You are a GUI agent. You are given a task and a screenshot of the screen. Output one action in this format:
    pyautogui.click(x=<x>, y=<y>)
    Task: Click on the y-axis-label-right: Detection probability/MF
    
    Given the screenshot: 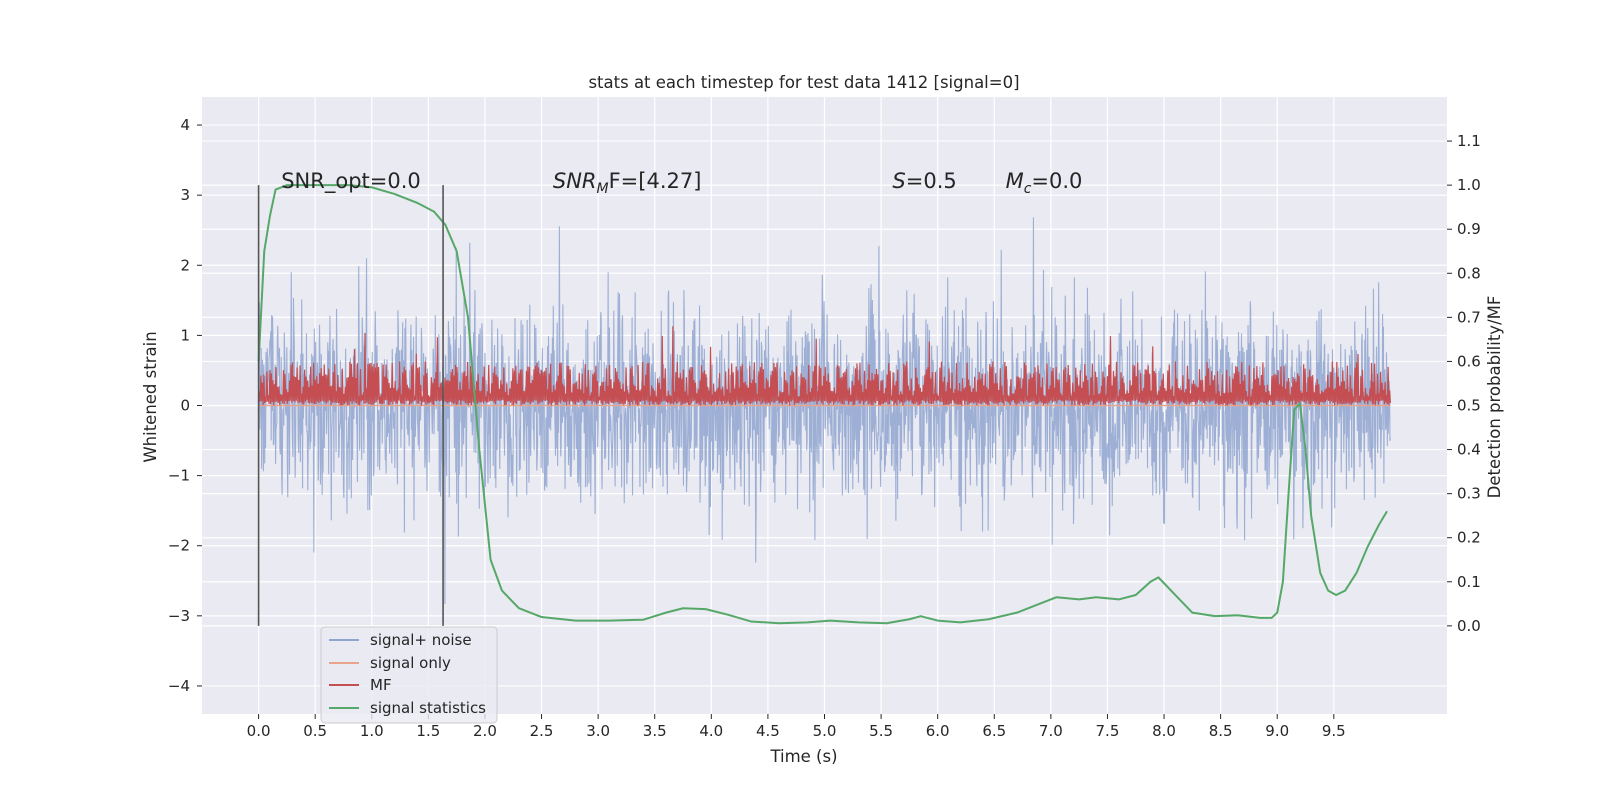 What is the action you would take?
    pyautogui.click(x=1494, y=397)
    